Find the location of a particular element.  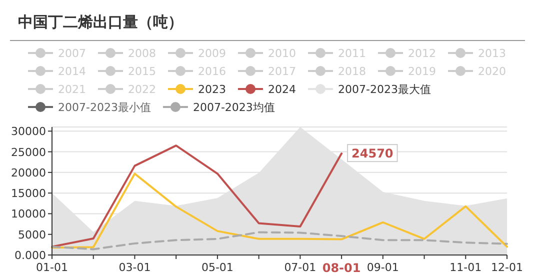

x-tick-label: 12-01 is located at coordinates (507, 267).